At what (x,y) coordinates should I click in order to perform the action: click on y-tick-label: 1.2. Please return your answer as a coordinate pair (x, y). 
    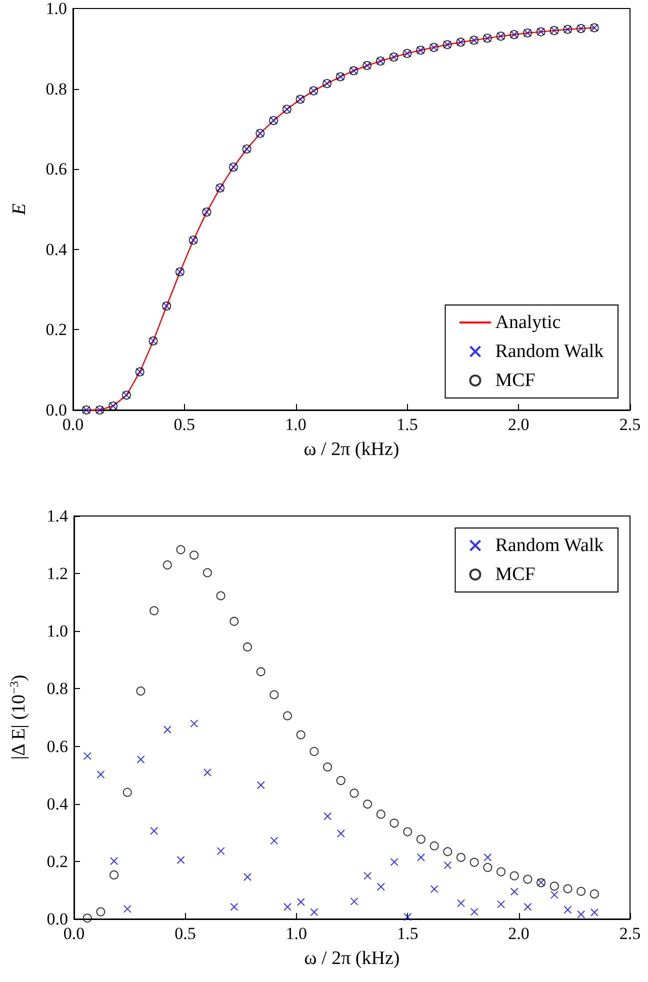
    Looking at the image, I should click on (57, 574).